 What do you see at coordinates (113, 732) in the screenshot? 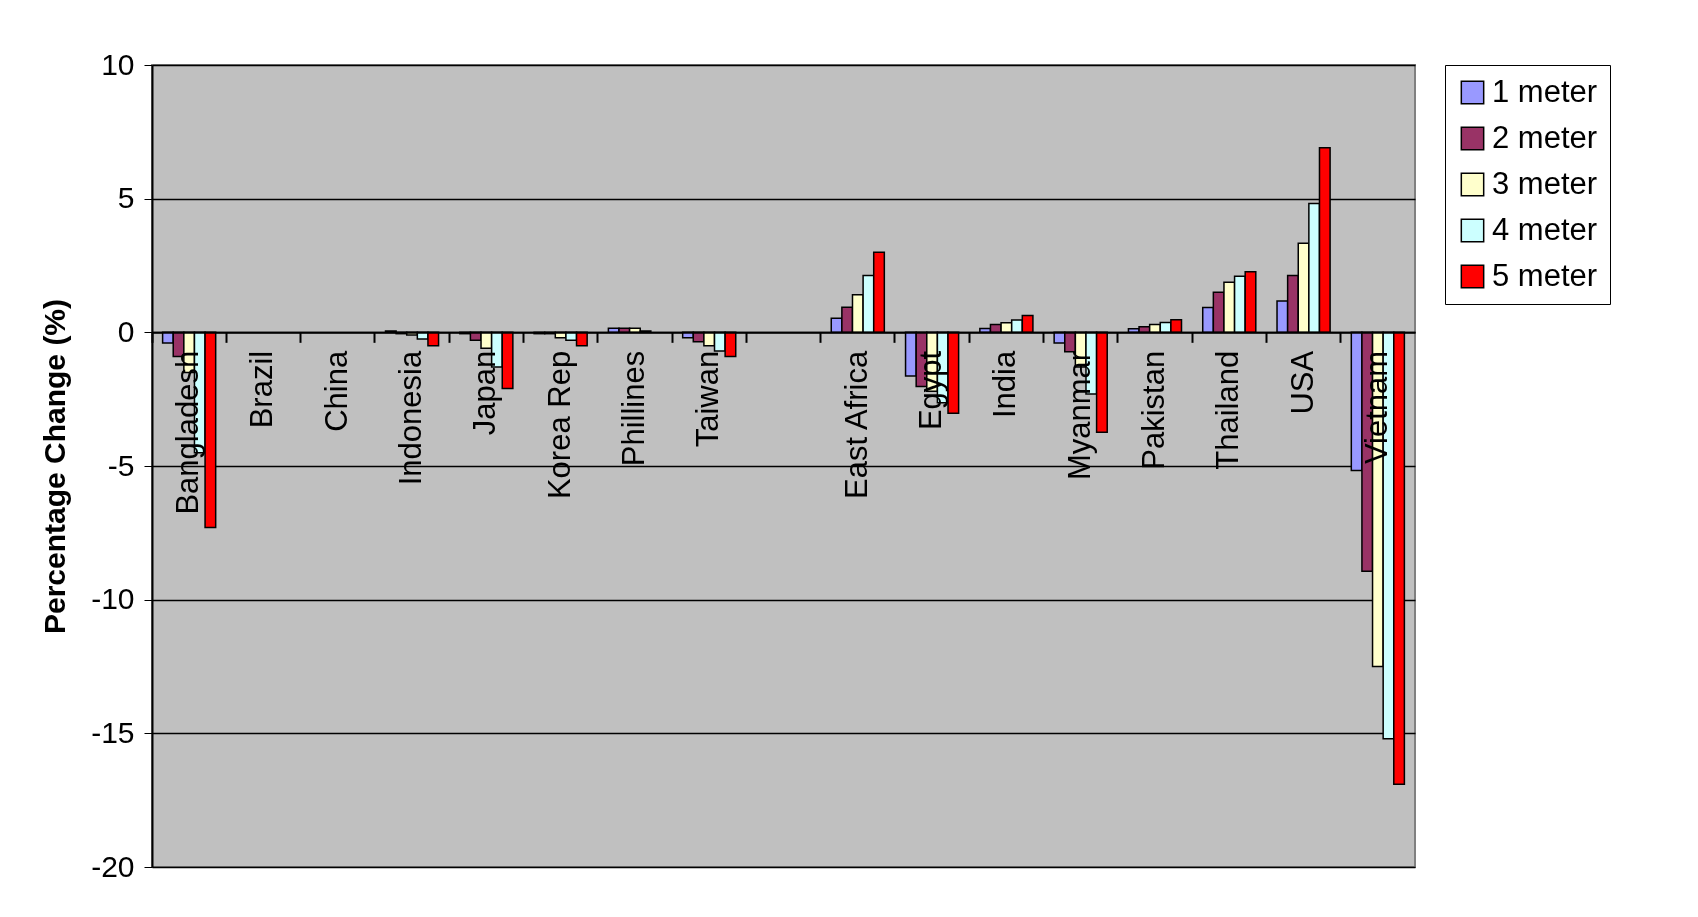
I see `y-tick-label: -15` at bounding box center [113, 732].